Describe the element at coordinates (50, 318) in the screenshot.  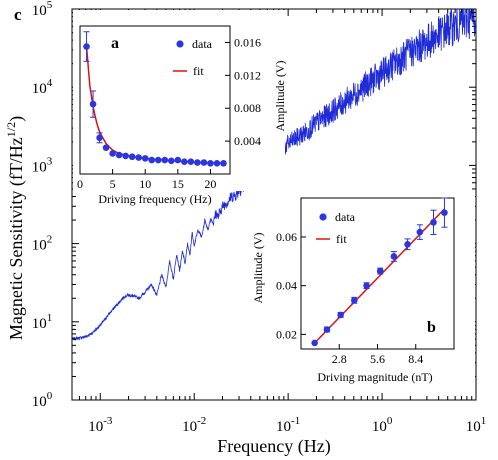
I see `main-y-tick-exp: 1` at that location.